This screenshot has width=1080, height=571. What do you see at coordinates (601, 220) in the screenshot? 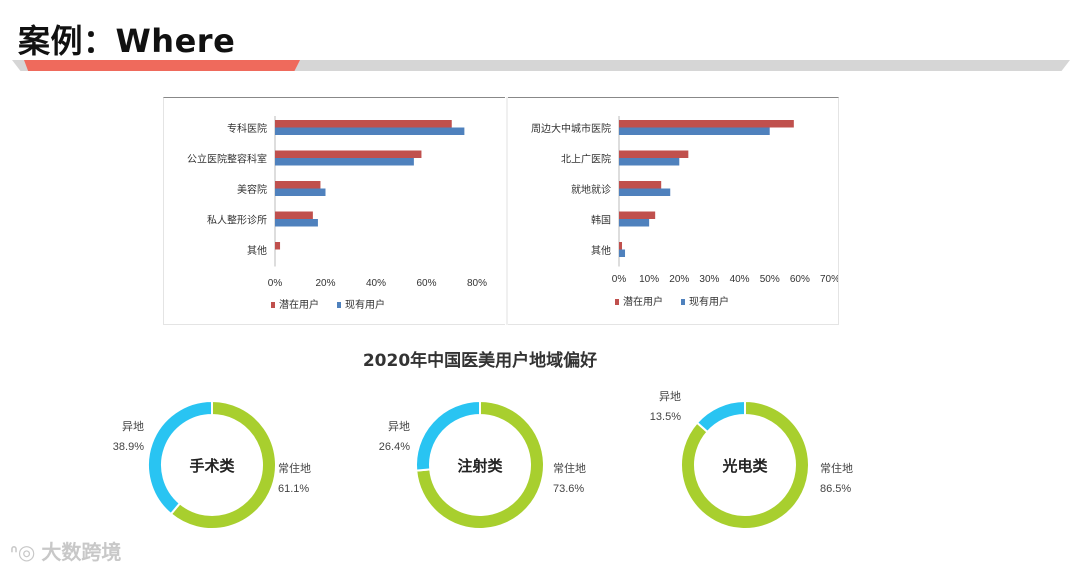
I see `category-label: 韩国` at bounding box center [601, 220].